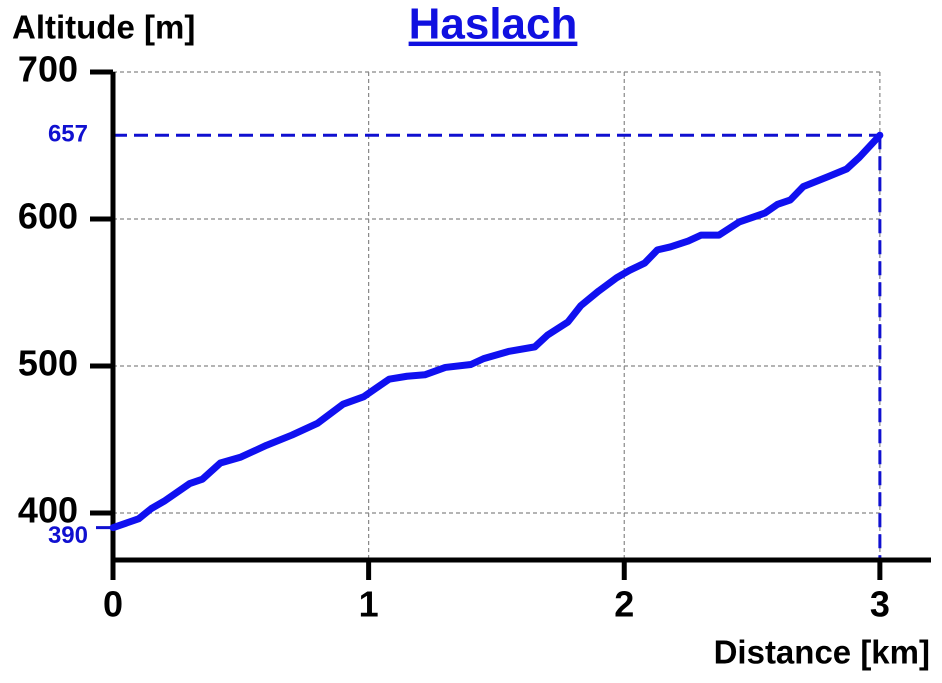  What do you see at coordinates (48, 362) in the screenshot?
I see `y-tick-label: 500` at bounding box center [48, 362].